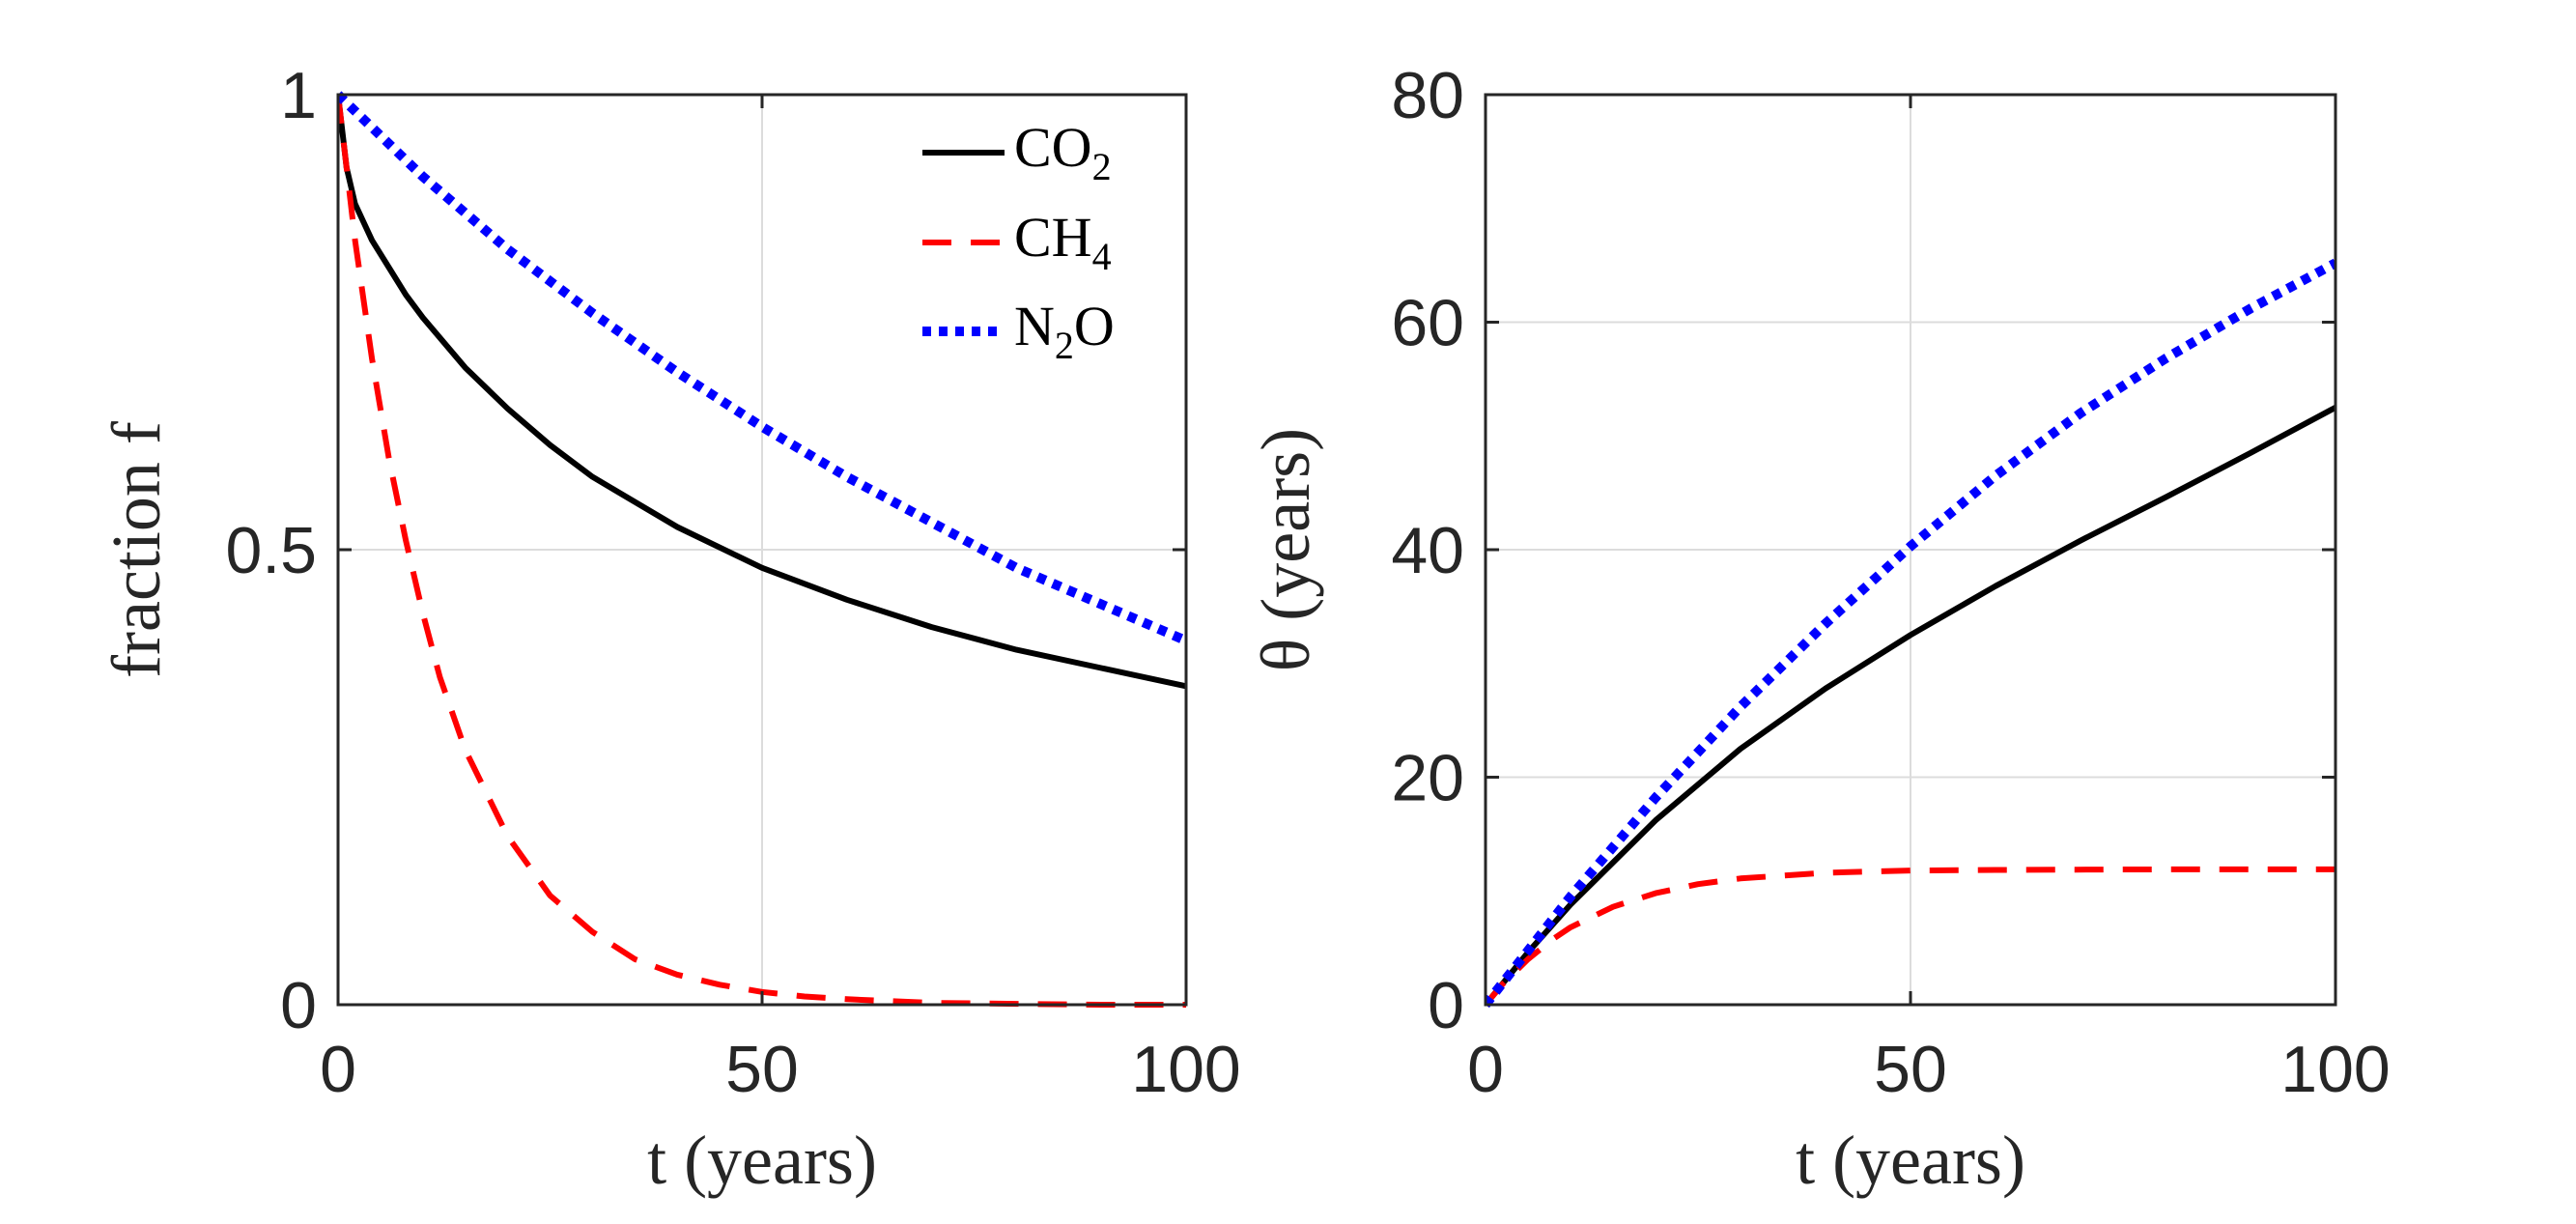 The image size is (2576, 1224). I want to click on legend-entry-base: CO, so click(1053, 148).